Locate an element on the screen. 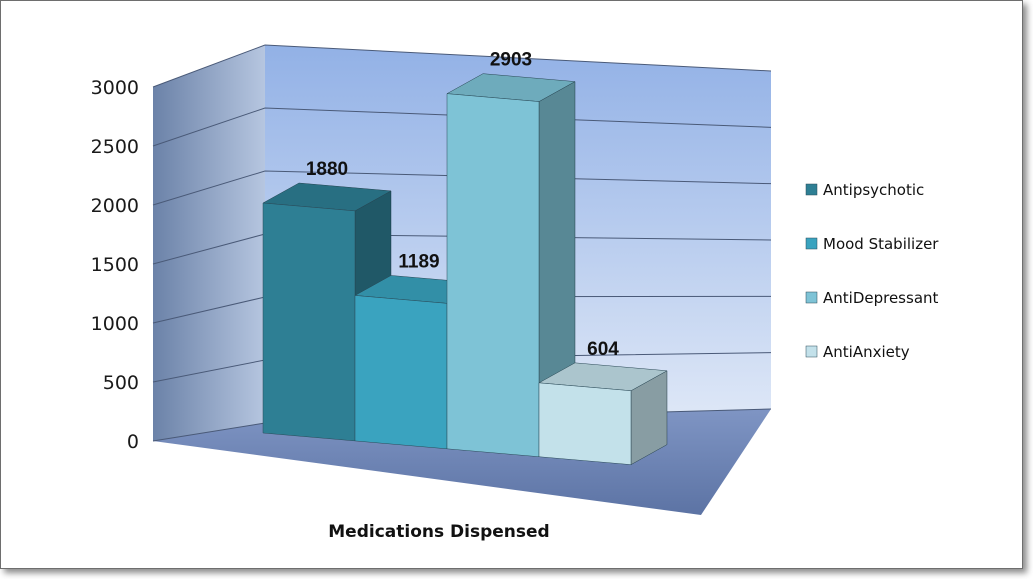 This screenshot has width=1033, height=579. legend-entry: AntiAnxiety is located at coordinates (866, 352).